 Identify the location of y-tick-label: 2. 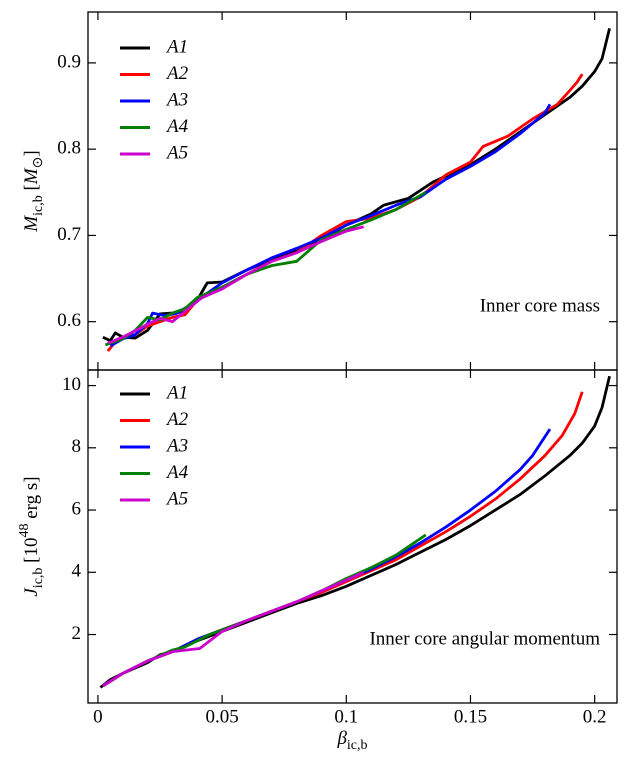
(77, 633).